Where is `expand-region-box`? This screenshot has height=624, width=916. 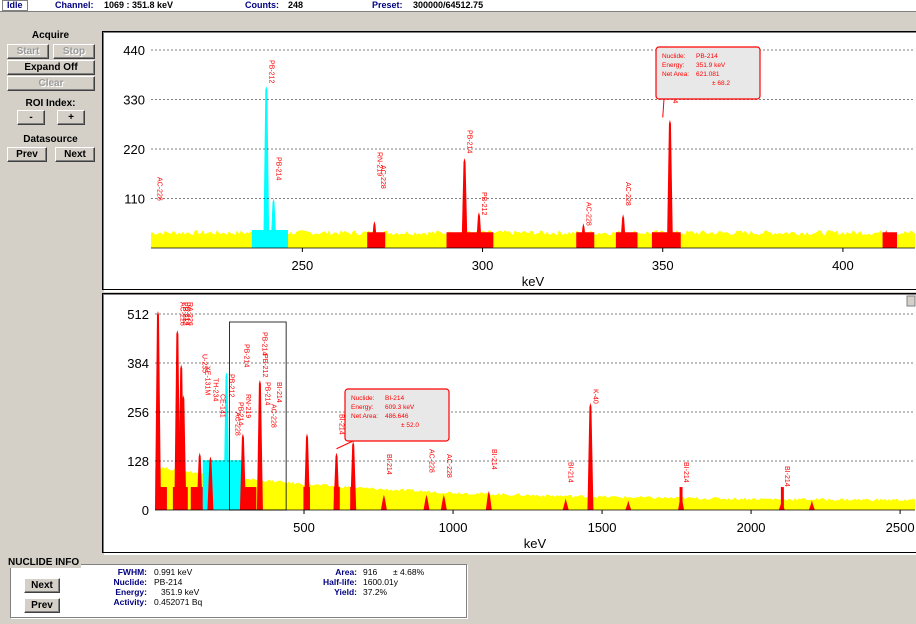 expand-region-box is located at coordinates (258, 416).